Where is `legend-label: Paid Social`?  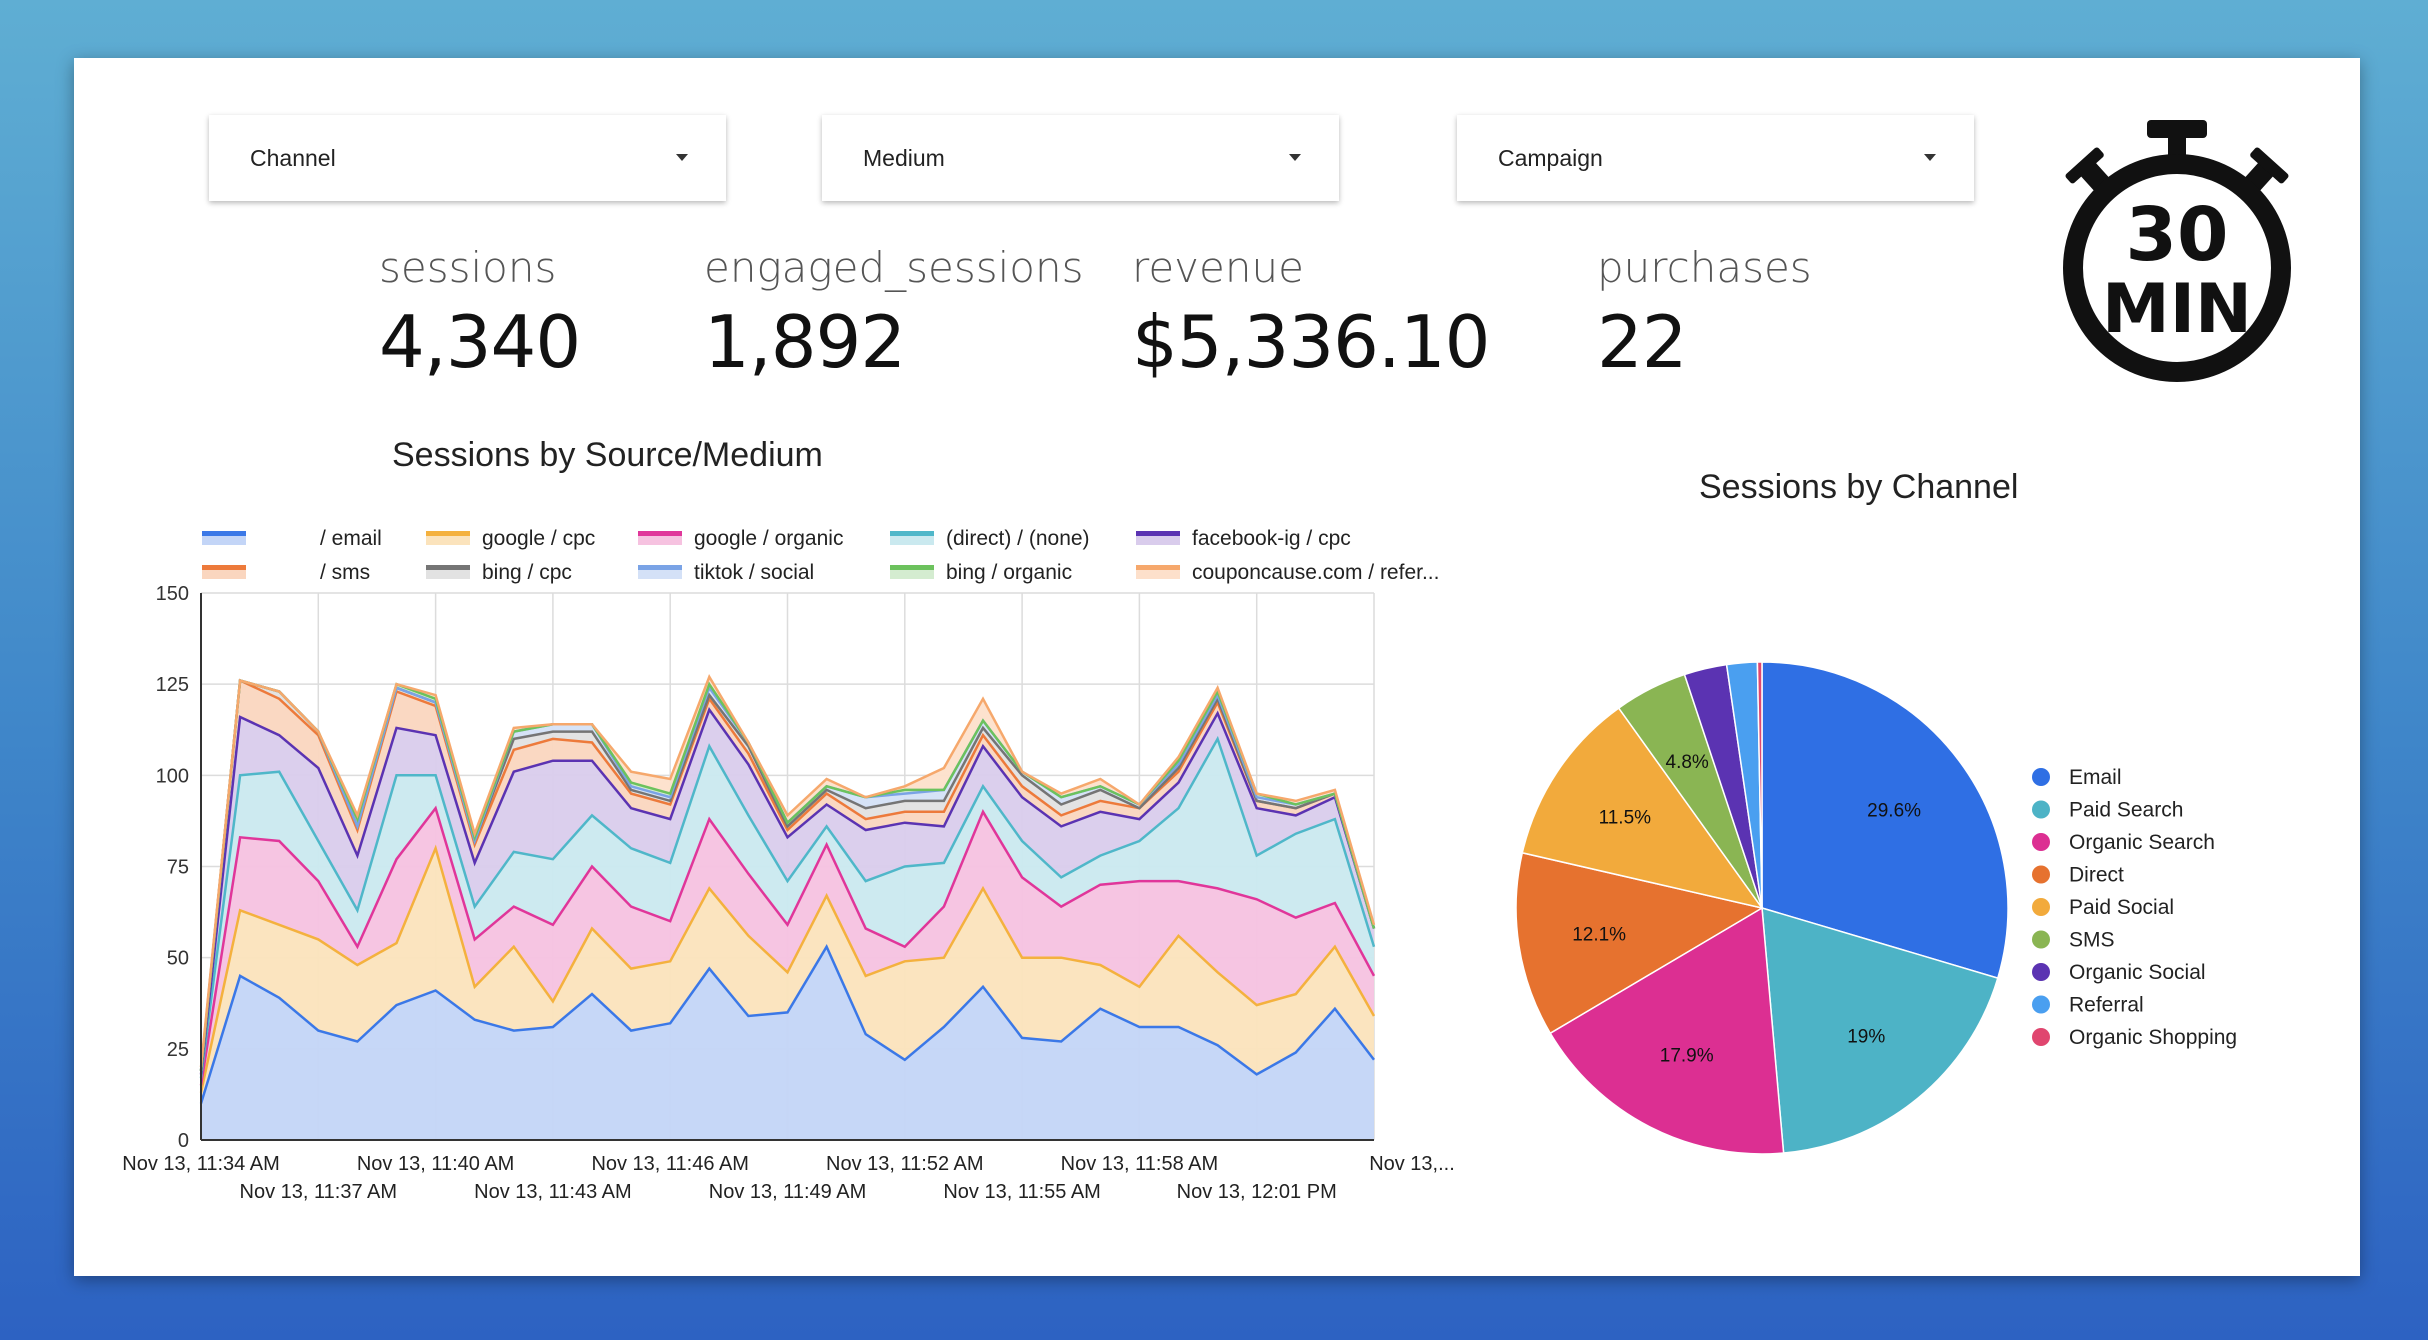
legend-label: Paid Social is located at coordinates (2121, 907).